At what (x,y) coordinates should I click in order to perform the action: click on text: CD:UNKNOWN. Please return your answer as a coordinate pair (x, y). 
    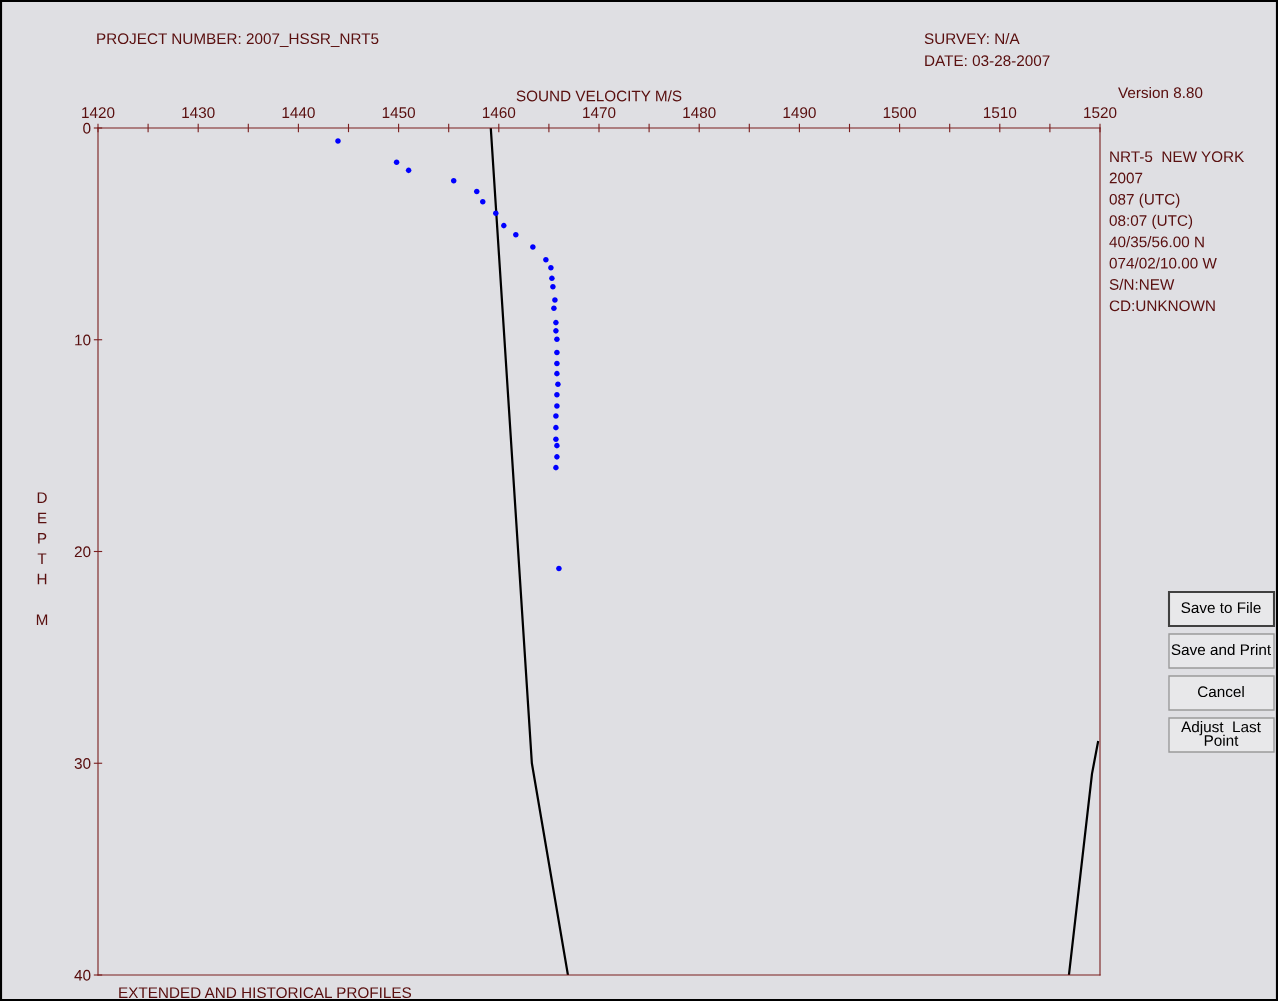
    Looking at the image, I should click on (1162, 306).